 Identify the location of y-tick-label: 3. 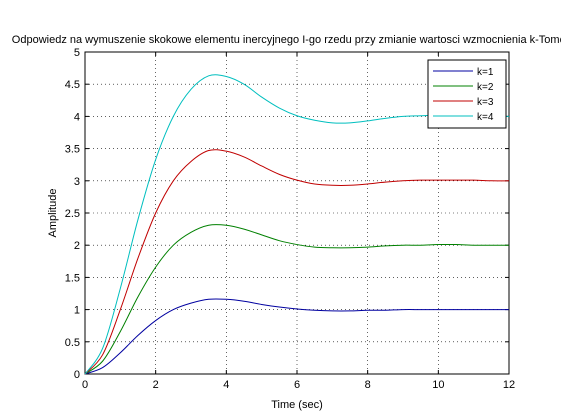
(77, 182).